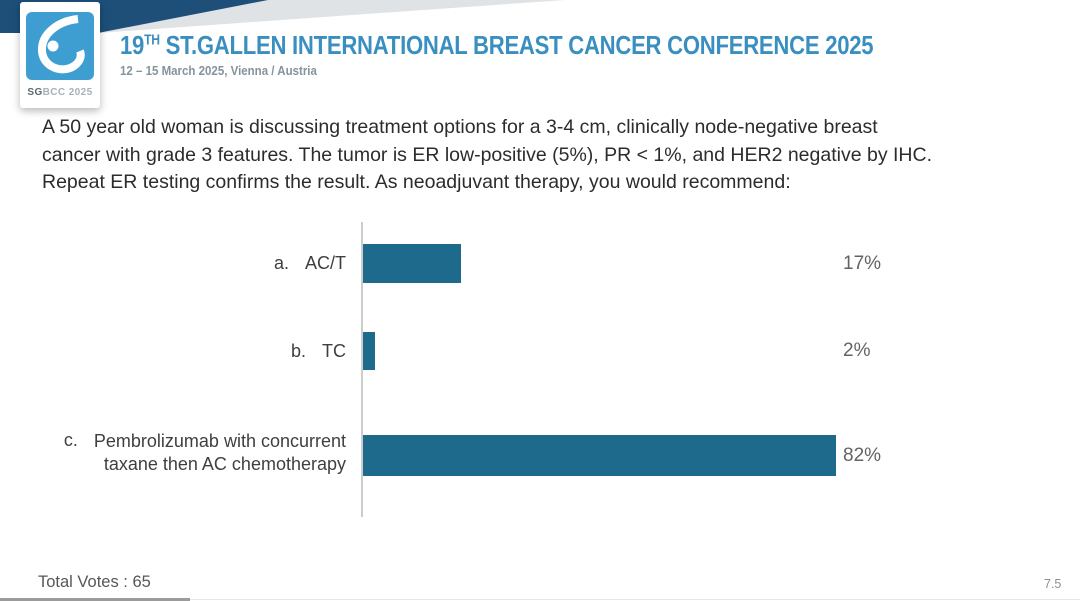 This screenshot has width=1080, height=601. Describe the element at coordinates (67, 92) in the screenshot. I see `logo-text-rest: BCC 2025` at that location.